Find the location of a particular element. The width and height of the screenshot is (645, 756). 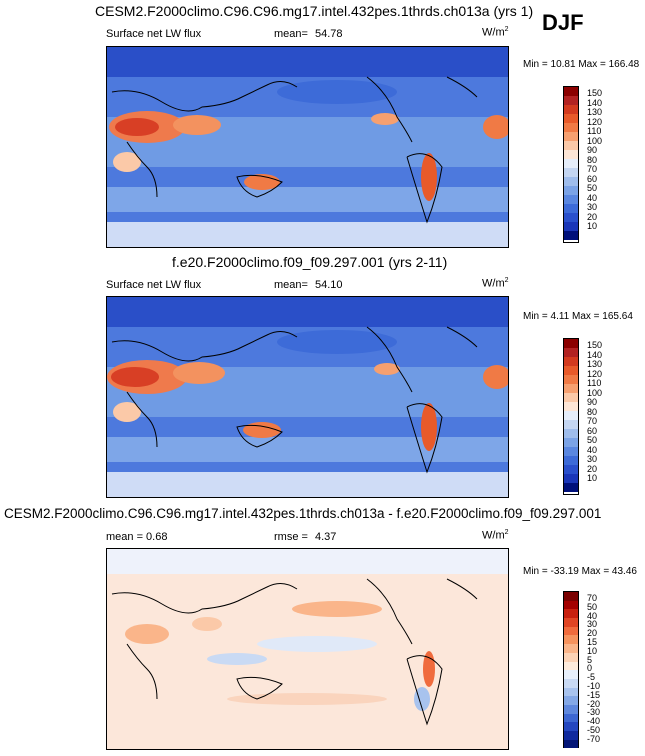

panel-3-arabia-patch is located at coordinates (207, 624).